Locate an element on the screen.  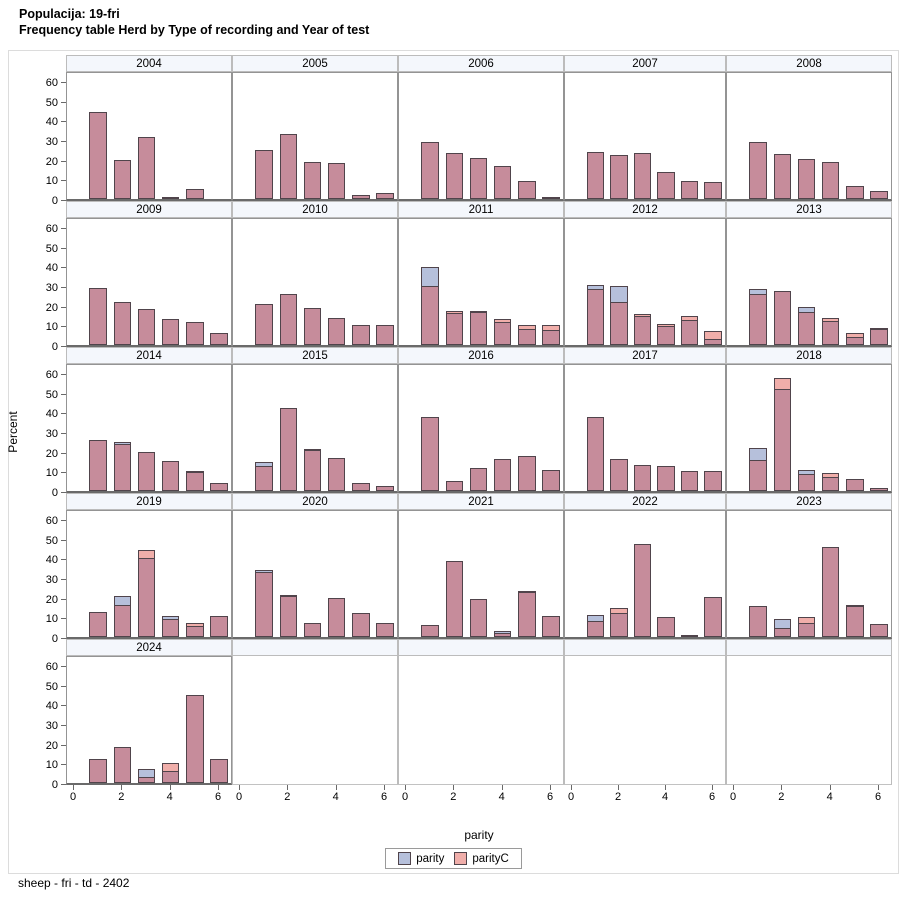
bar-2024-parity6 is located at coordinates (219, 771).